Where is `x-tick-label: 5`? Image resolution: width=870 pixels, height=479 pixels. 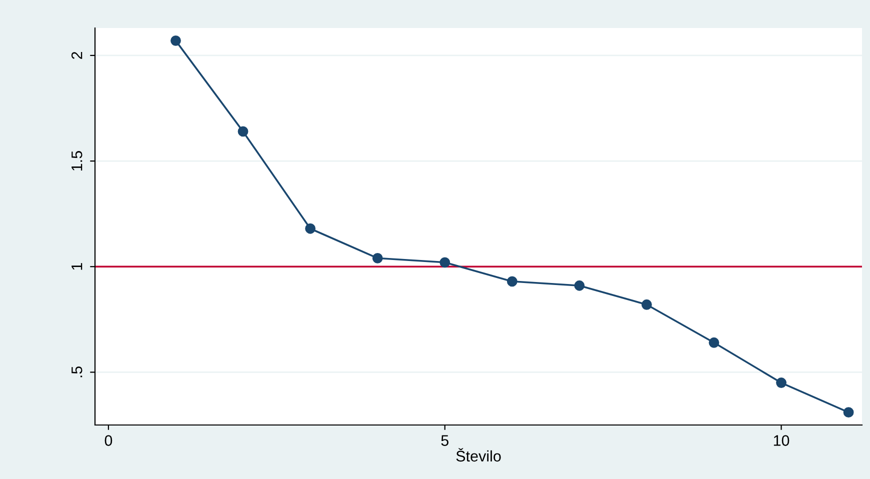 x-tick-label: 5 is located at coordinates (444, 440).